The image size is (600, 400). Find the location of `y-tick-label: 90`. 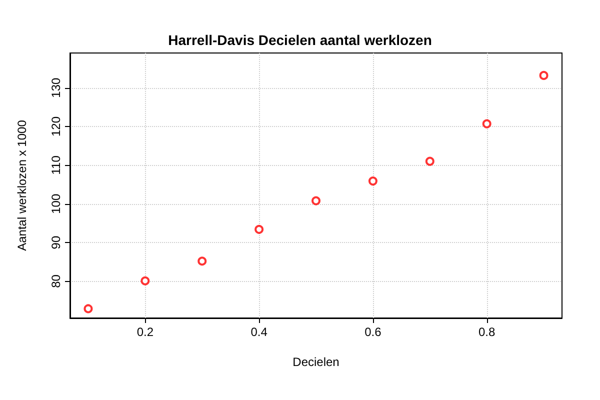

y-tick-label: 90 is located at coordinates (56, 243).